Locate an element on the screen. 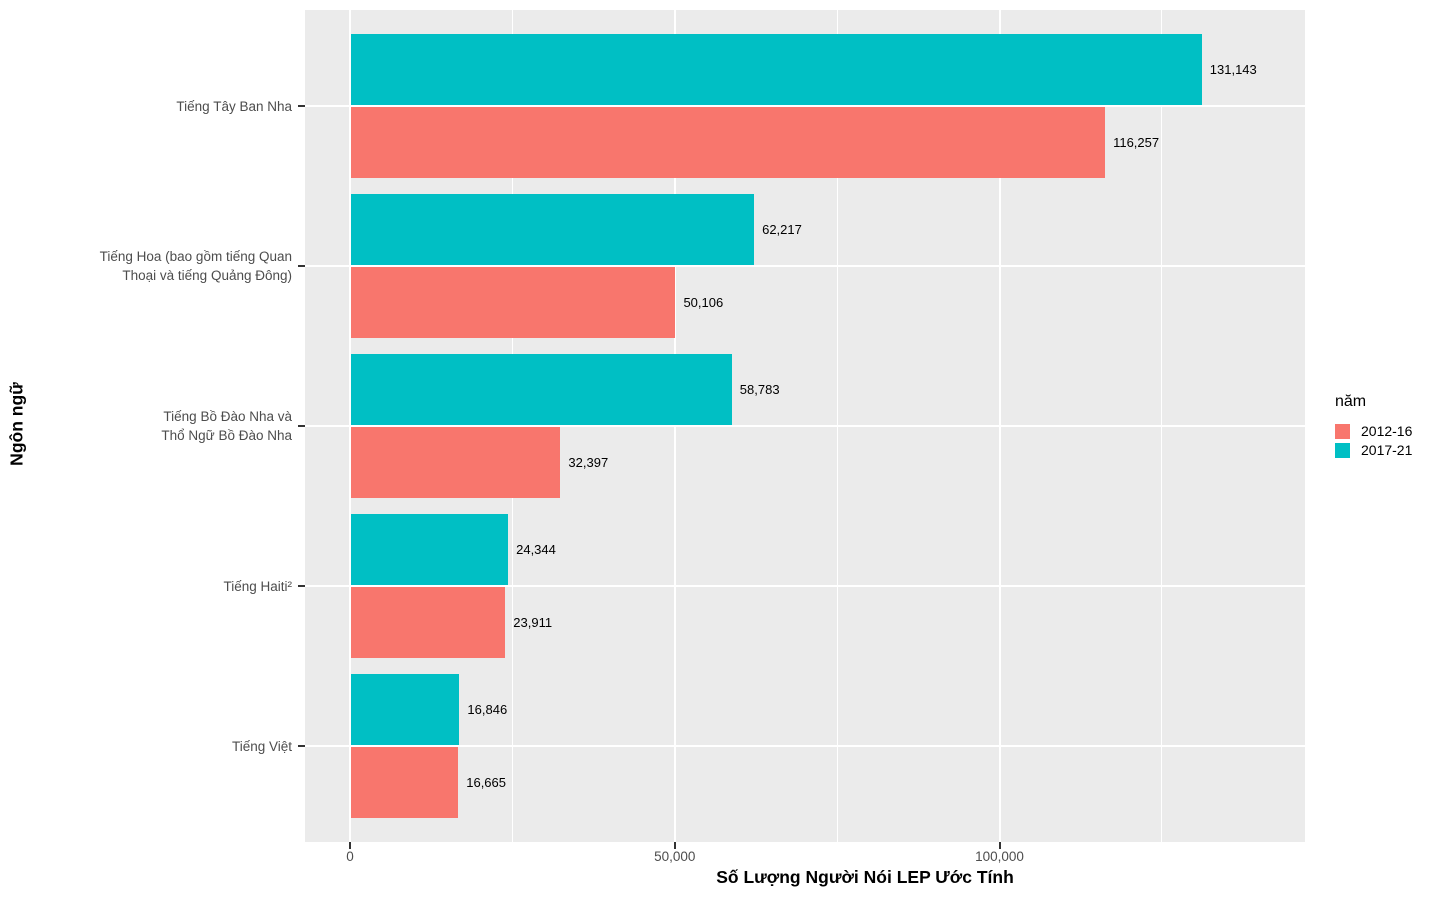 The image size is (1440, 900). y-category-label: Tiếng Haiti² is located at coordinates (257, 586).